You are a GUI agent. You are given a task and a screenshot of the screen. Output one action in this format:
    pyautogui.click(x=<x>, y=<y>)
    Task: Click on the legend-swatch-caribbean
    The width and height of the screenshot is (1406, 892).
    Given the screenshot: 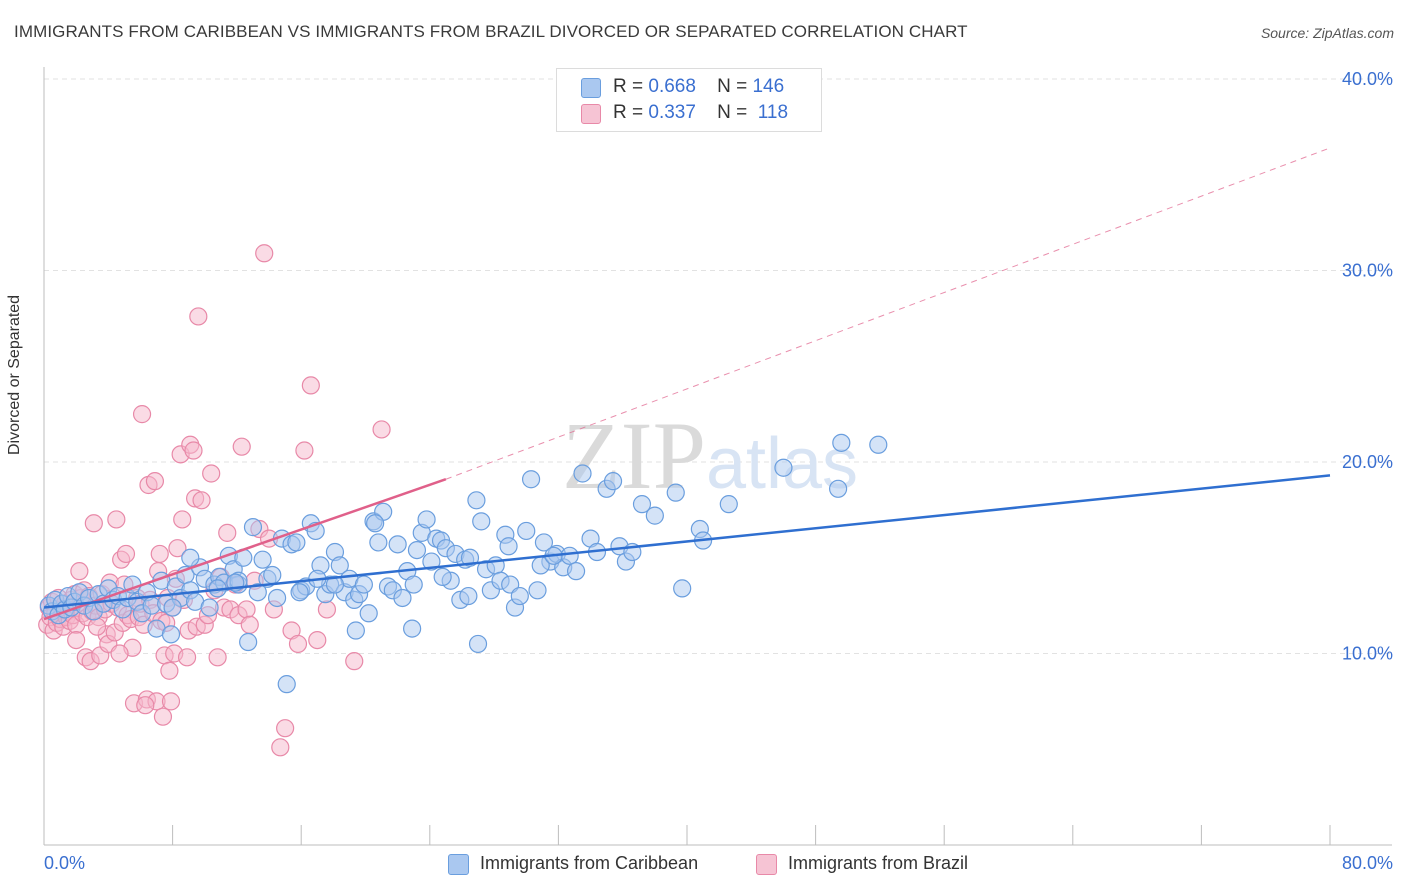 What is the action you would take?
    pyautogui.click(x=591, y=88)
    